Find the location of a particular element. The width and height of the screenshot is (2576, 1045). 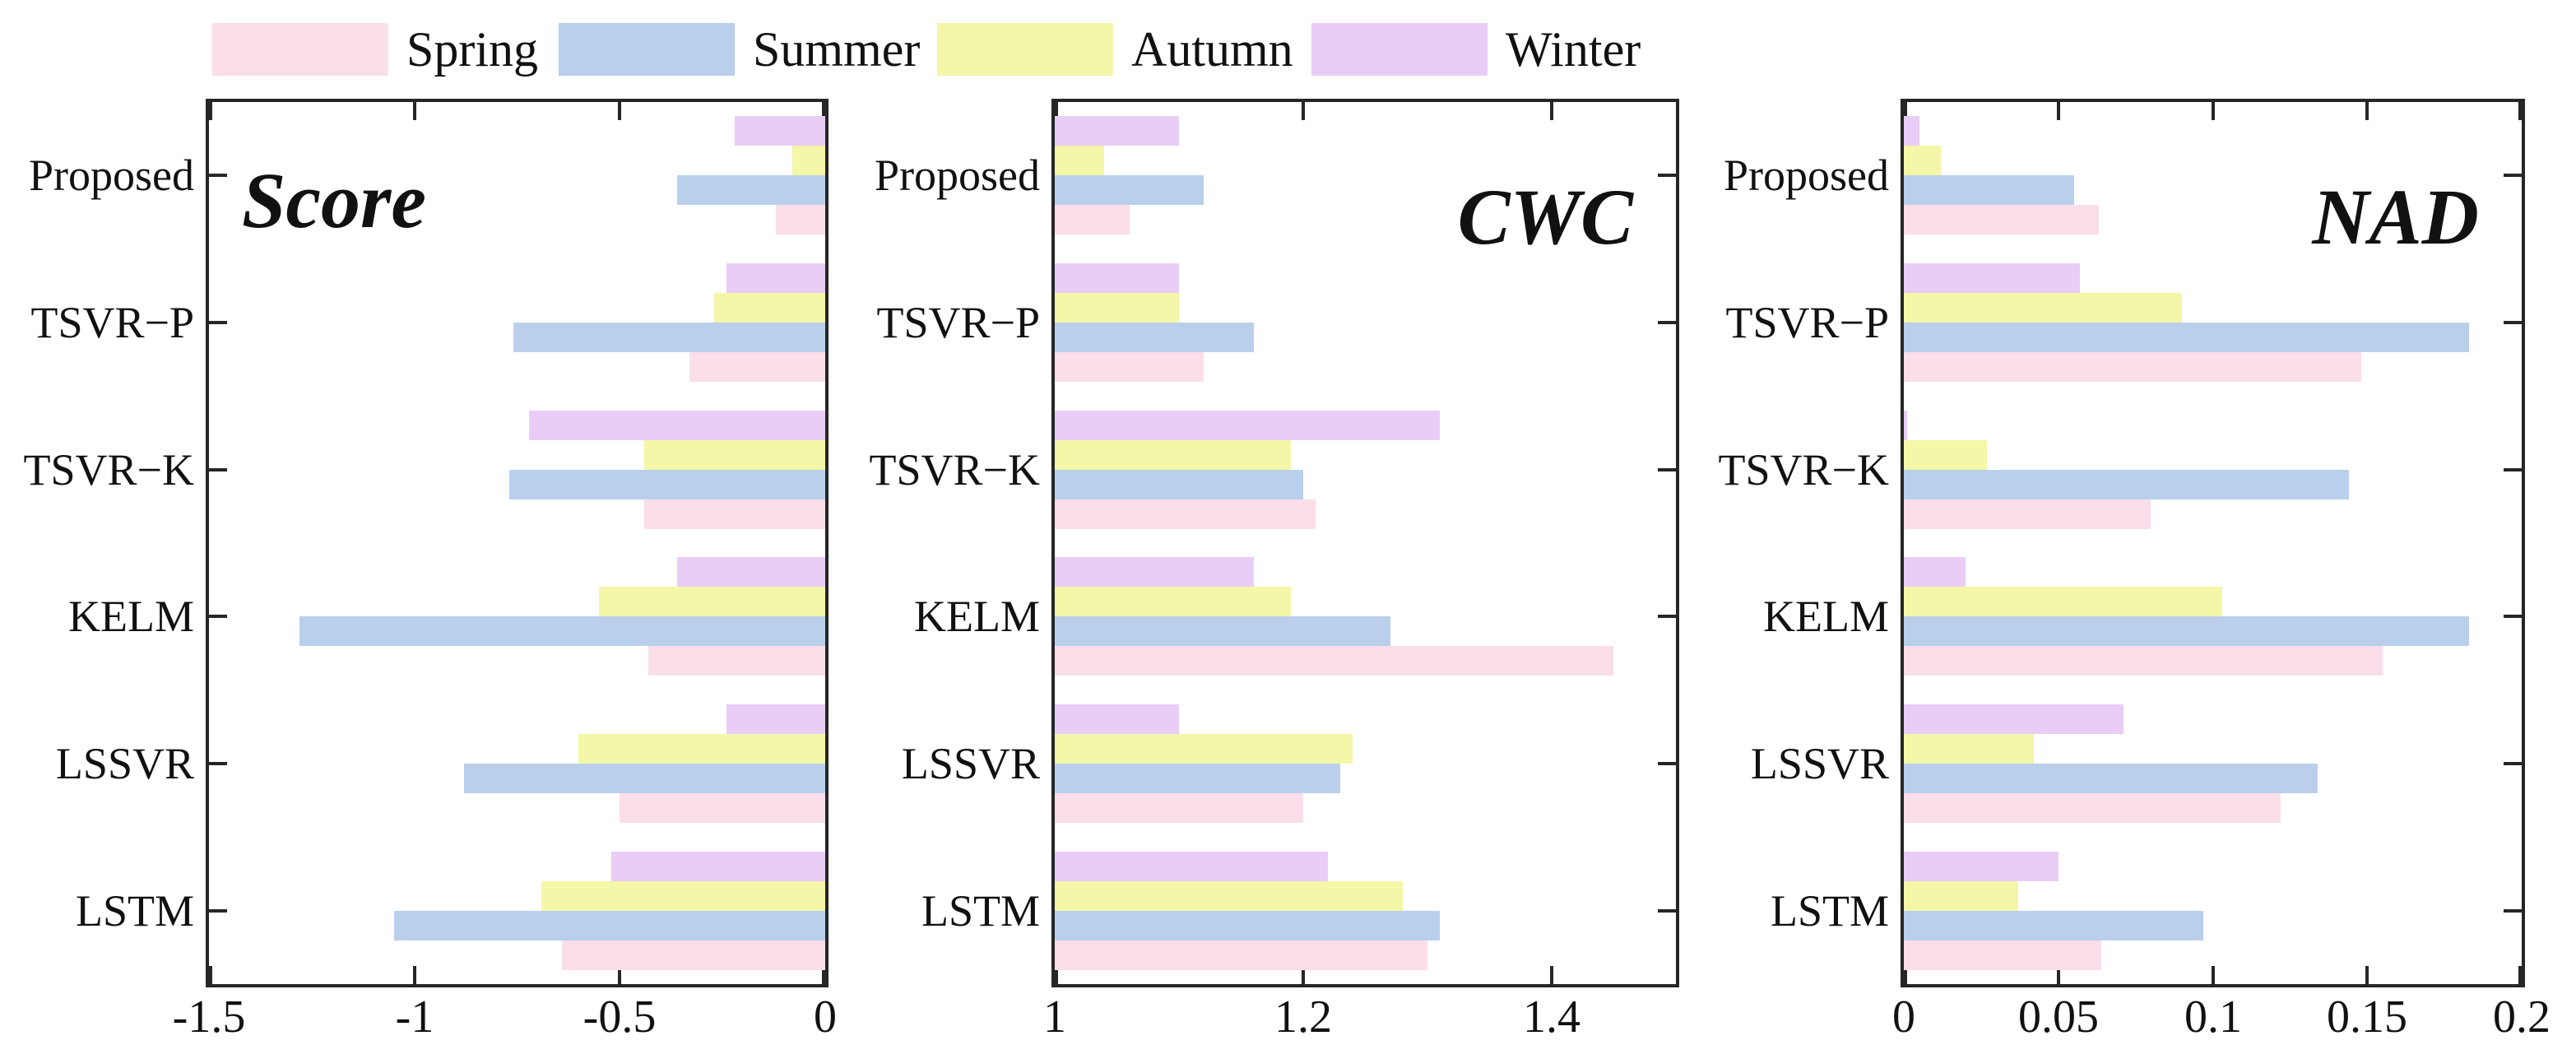

bar-spring-tsvr-p is located at coordinates (757, 367).